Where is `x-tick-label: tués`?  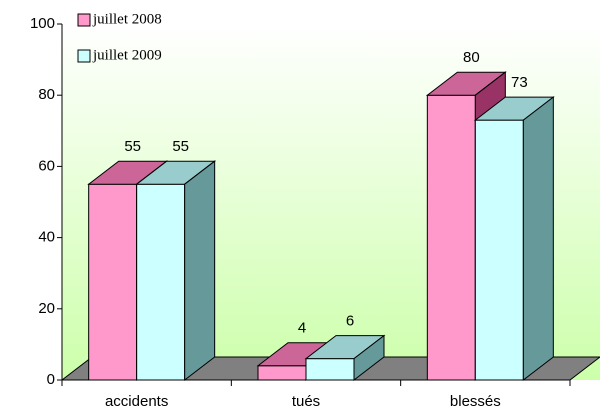
x-tick-label: tués is located at coordinates (306, 401).